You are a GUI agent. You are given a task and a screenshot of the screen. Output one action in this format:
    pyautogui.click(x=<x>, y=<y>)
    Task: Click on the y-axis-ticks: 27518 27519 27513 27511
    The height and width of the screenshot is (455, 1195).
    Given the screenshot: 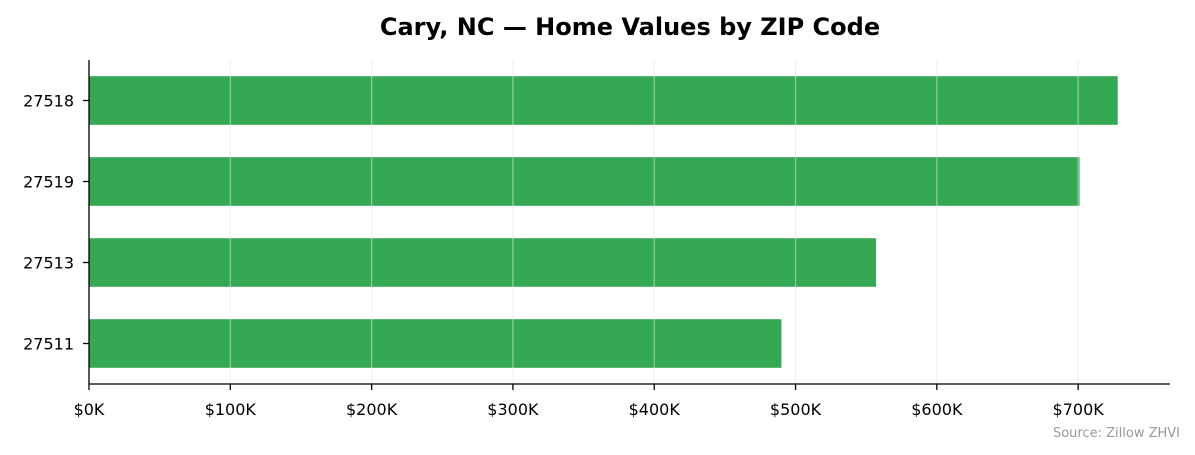 What is the action you would take?
    pyautogui.click(x=56, y=223)
    